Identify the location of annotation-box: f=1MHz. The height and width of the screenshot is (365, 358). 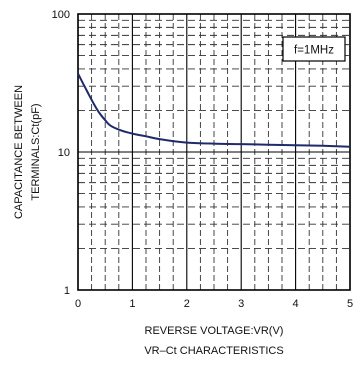
(314, 49).